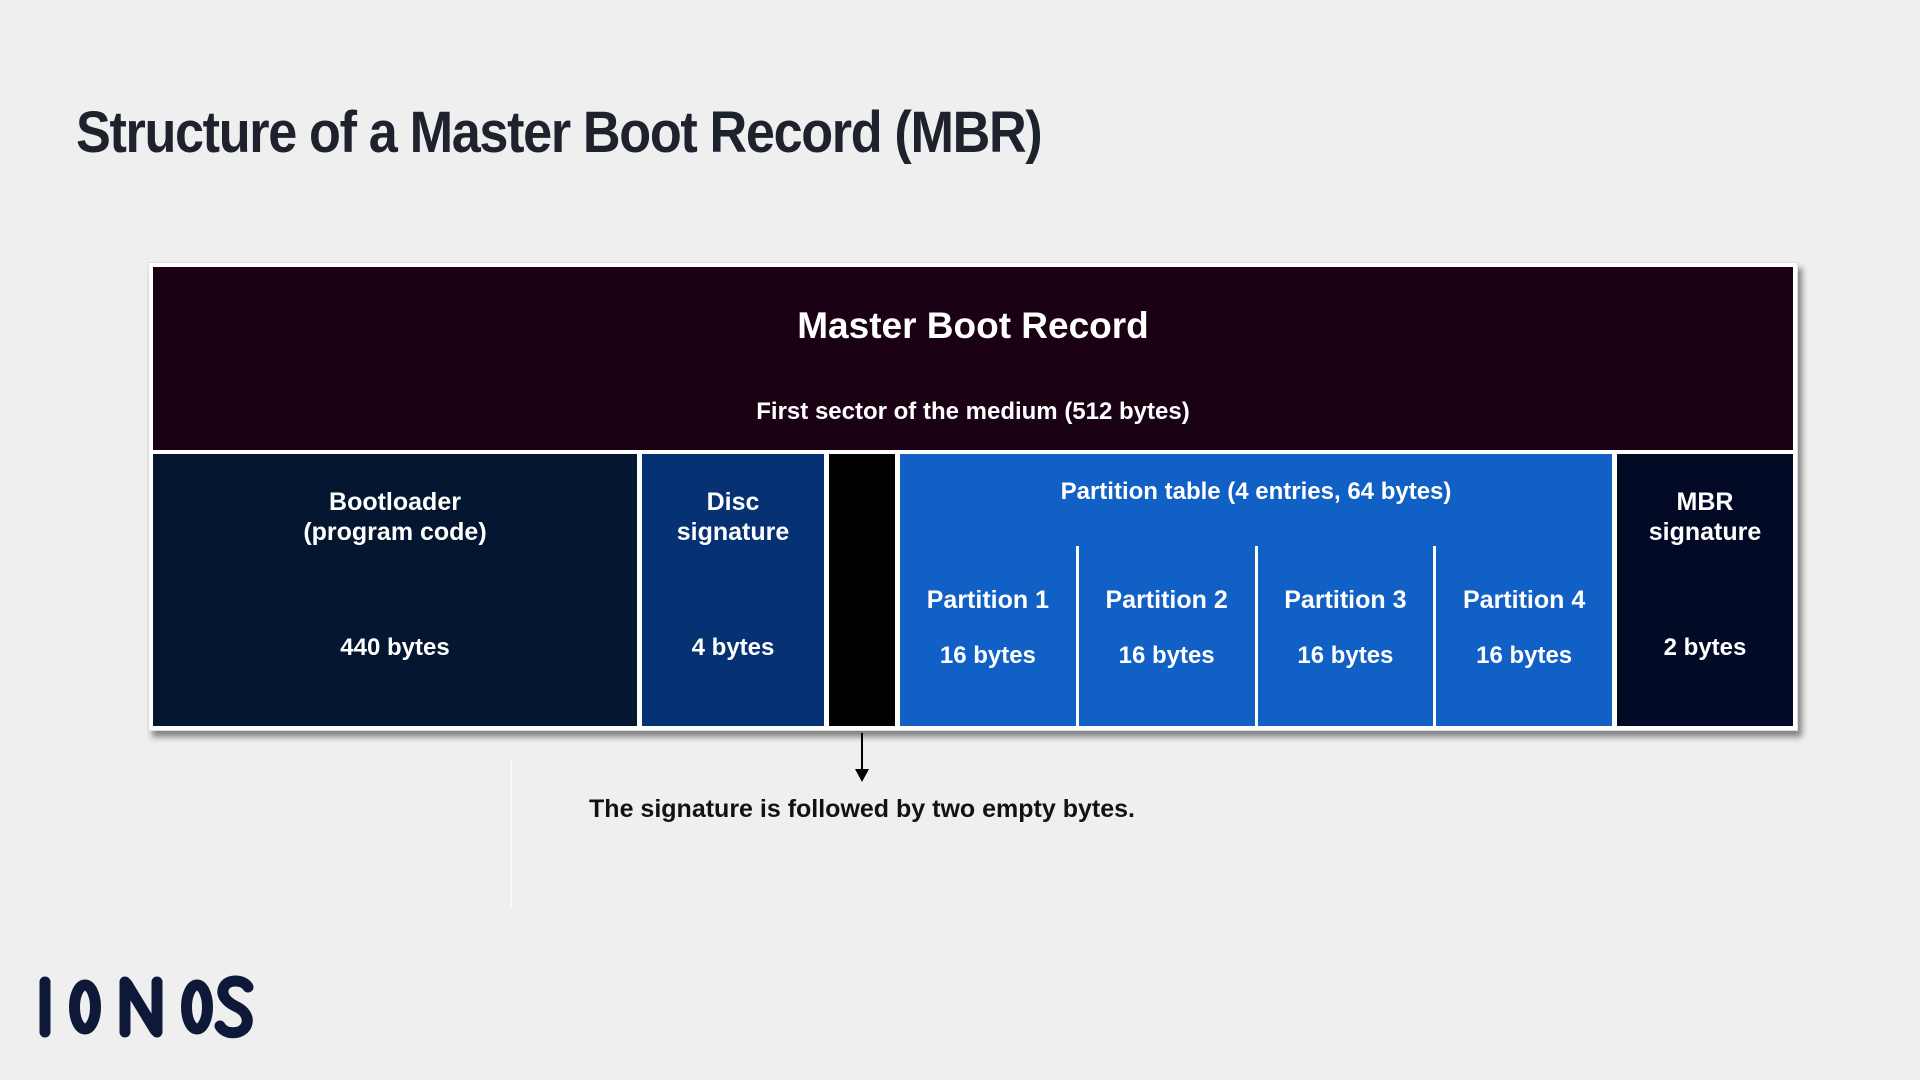 The height and width of the screenshot is (1080, 1920). What do you see at coordinates (987, 600) in the screenshot?
I see `partition-1-label: Partition 1` at bounding box center [987, 600].